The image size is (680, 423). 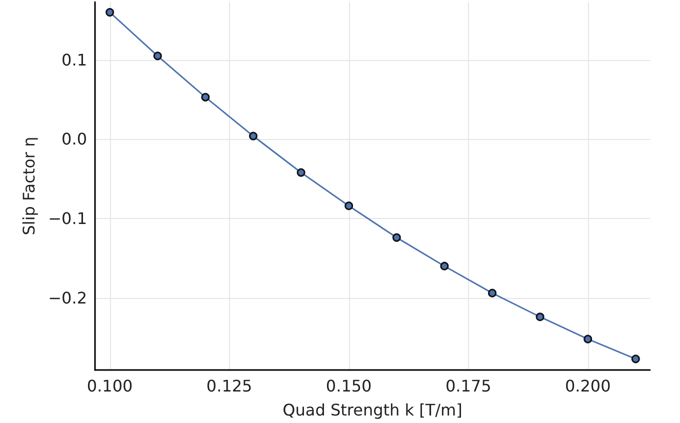 What do you see at coordinates (229, 386) in the screenshot?
I see `x-tick-label: 0.125` at bounding box center [229, 386].